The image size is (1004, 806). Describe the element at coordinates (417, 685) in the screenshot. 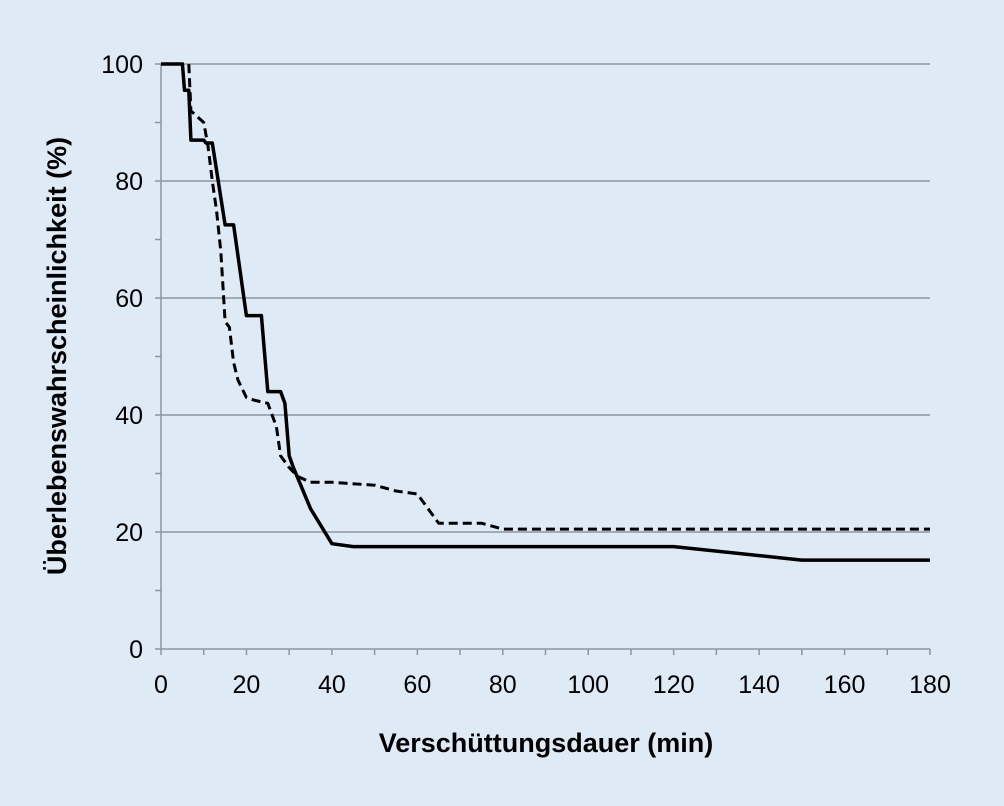

I see `x-tick-label: 60` at that location.